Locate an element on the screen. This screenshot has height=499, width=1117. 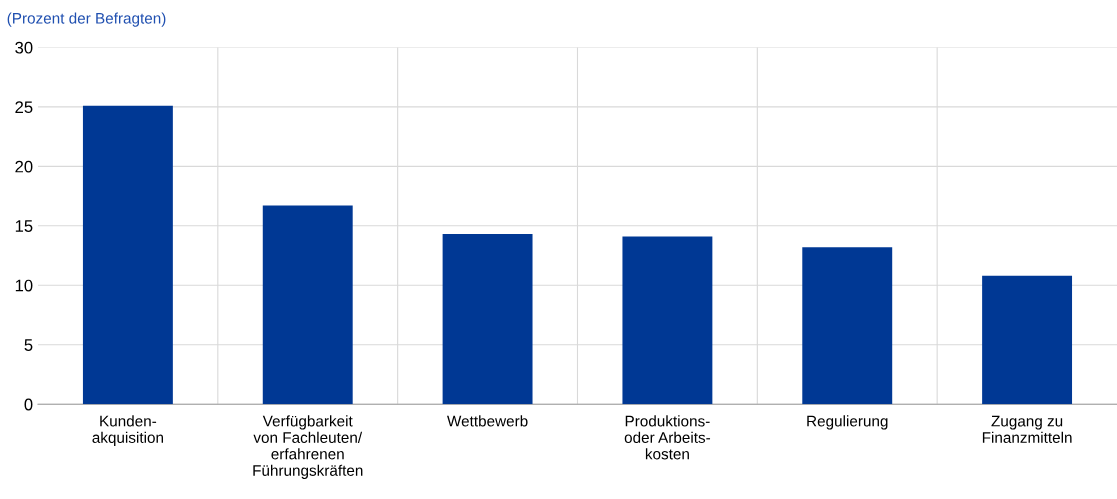
y-tick-label: 20 is located at coordinates (24, 166).